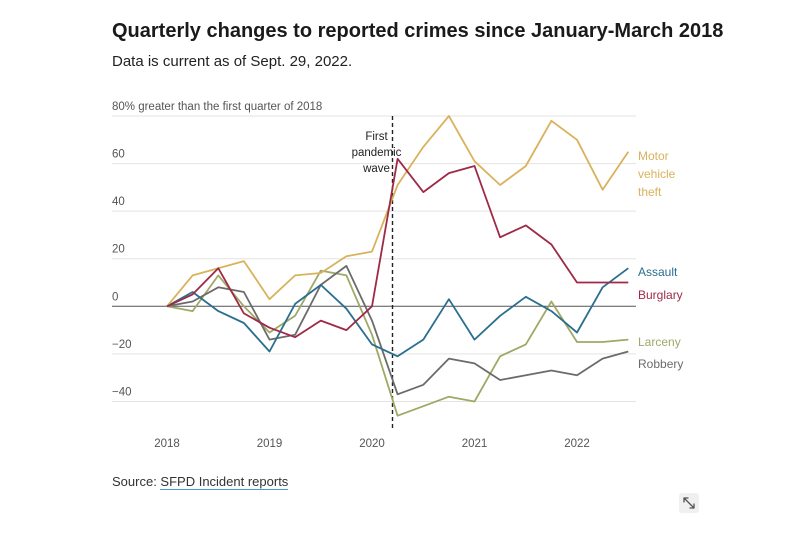 Image resolution: width=800 pixels, height=533 pixels. Describe the element at coordinates (659, 342) in the screenshot. I see `series-label-larceny: Larceny` at that location.